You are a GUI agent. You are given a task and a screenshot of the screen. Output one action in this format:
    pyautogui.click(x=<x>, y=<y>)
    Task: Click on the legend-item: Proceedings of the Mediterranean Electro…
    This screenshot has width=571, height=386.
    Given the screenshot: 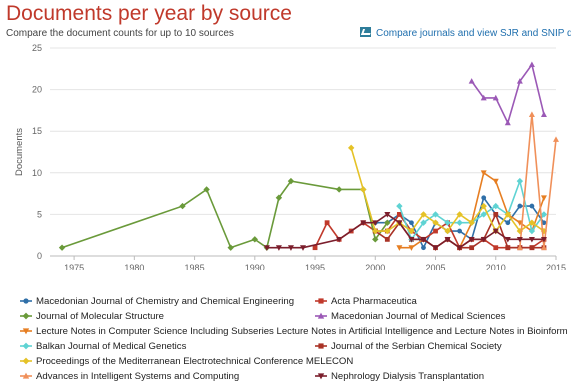 What is the action you would take?
    pyautogui.click(x=186, y=361)
    